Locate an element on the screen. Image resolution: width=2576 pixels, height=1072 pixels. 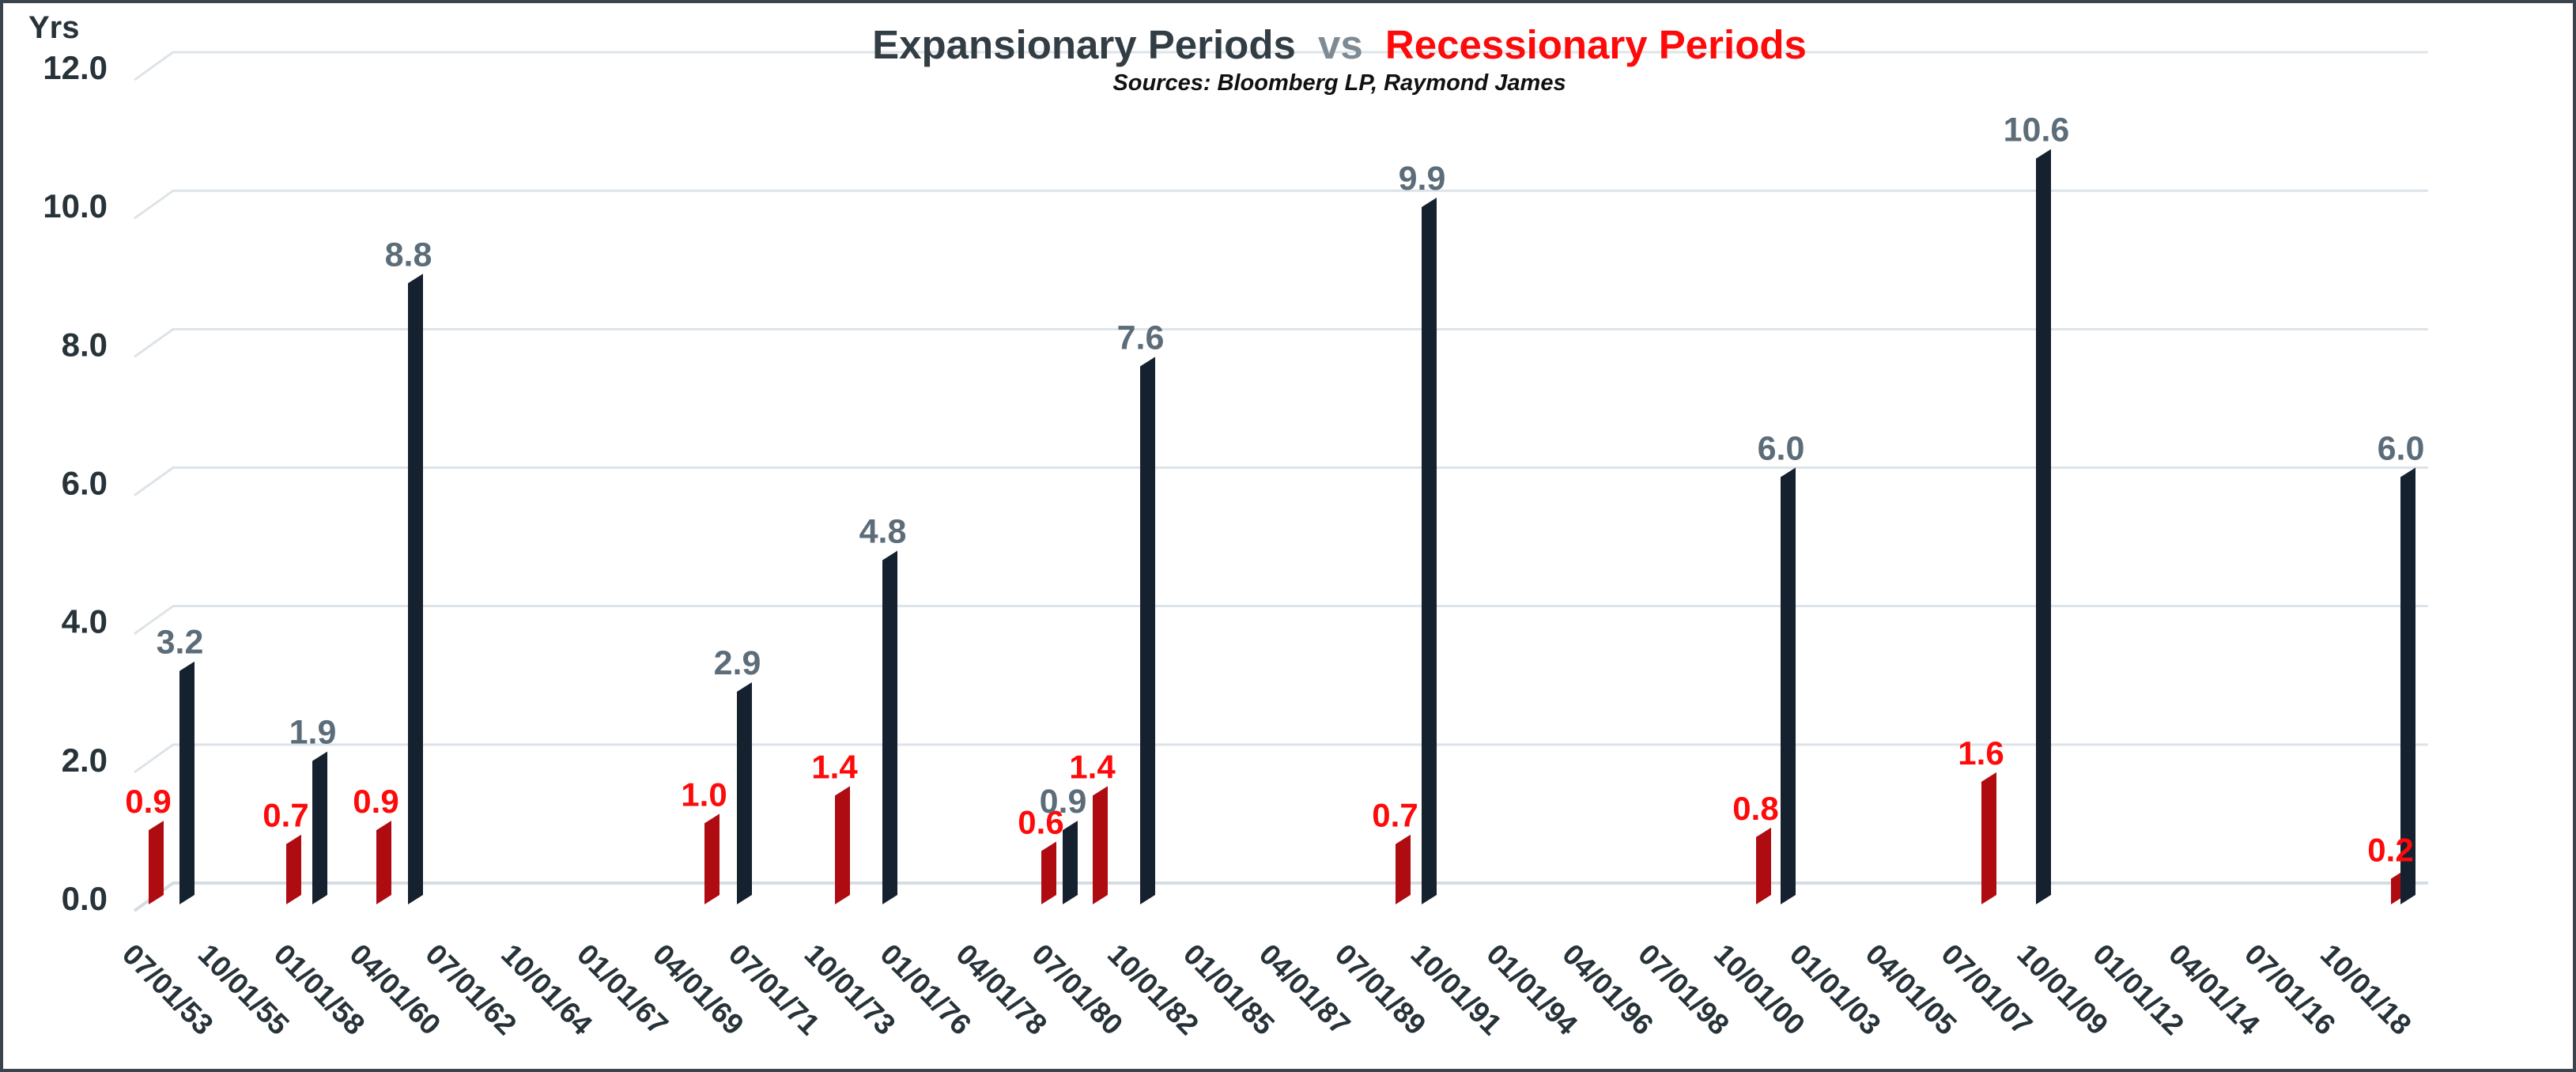
y-tick-label: 6.0 is located at coordinates (85, 484).